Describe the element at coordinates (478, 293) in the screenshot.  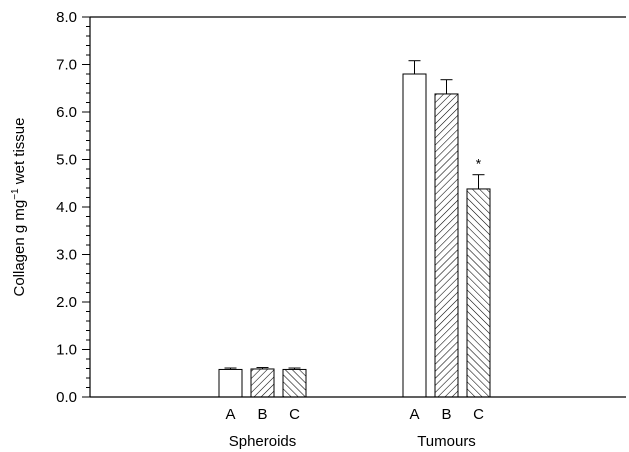
I see `bar-tumours-c` at that location.